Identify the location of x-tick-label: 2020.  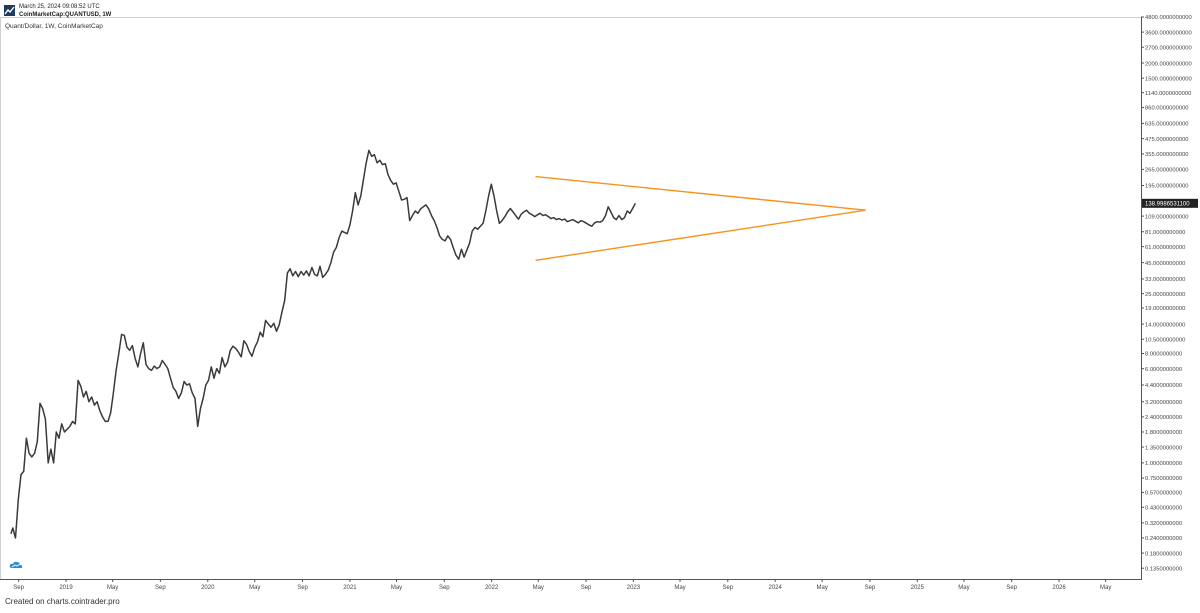
(208, 588).